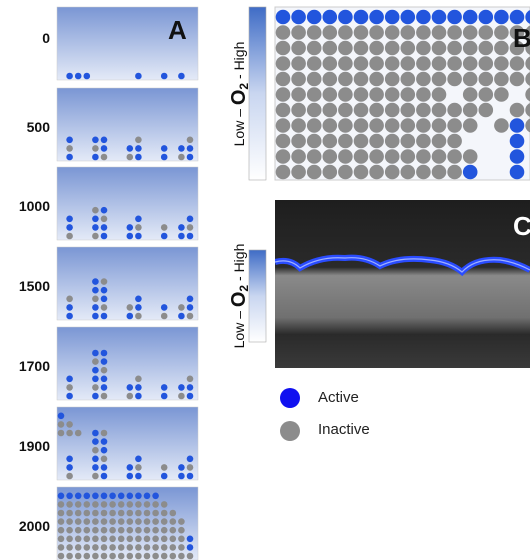  I want to click on colorbar-label: Low – O2 - High, so click(239, 94).